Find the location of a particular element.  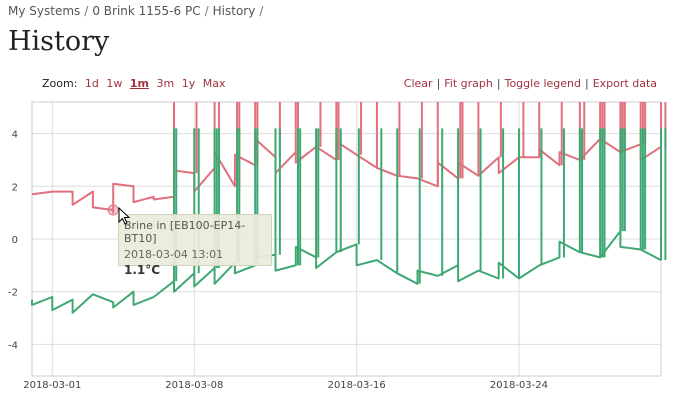

zoom-3m: 3m is located at coordinates (165, 83).